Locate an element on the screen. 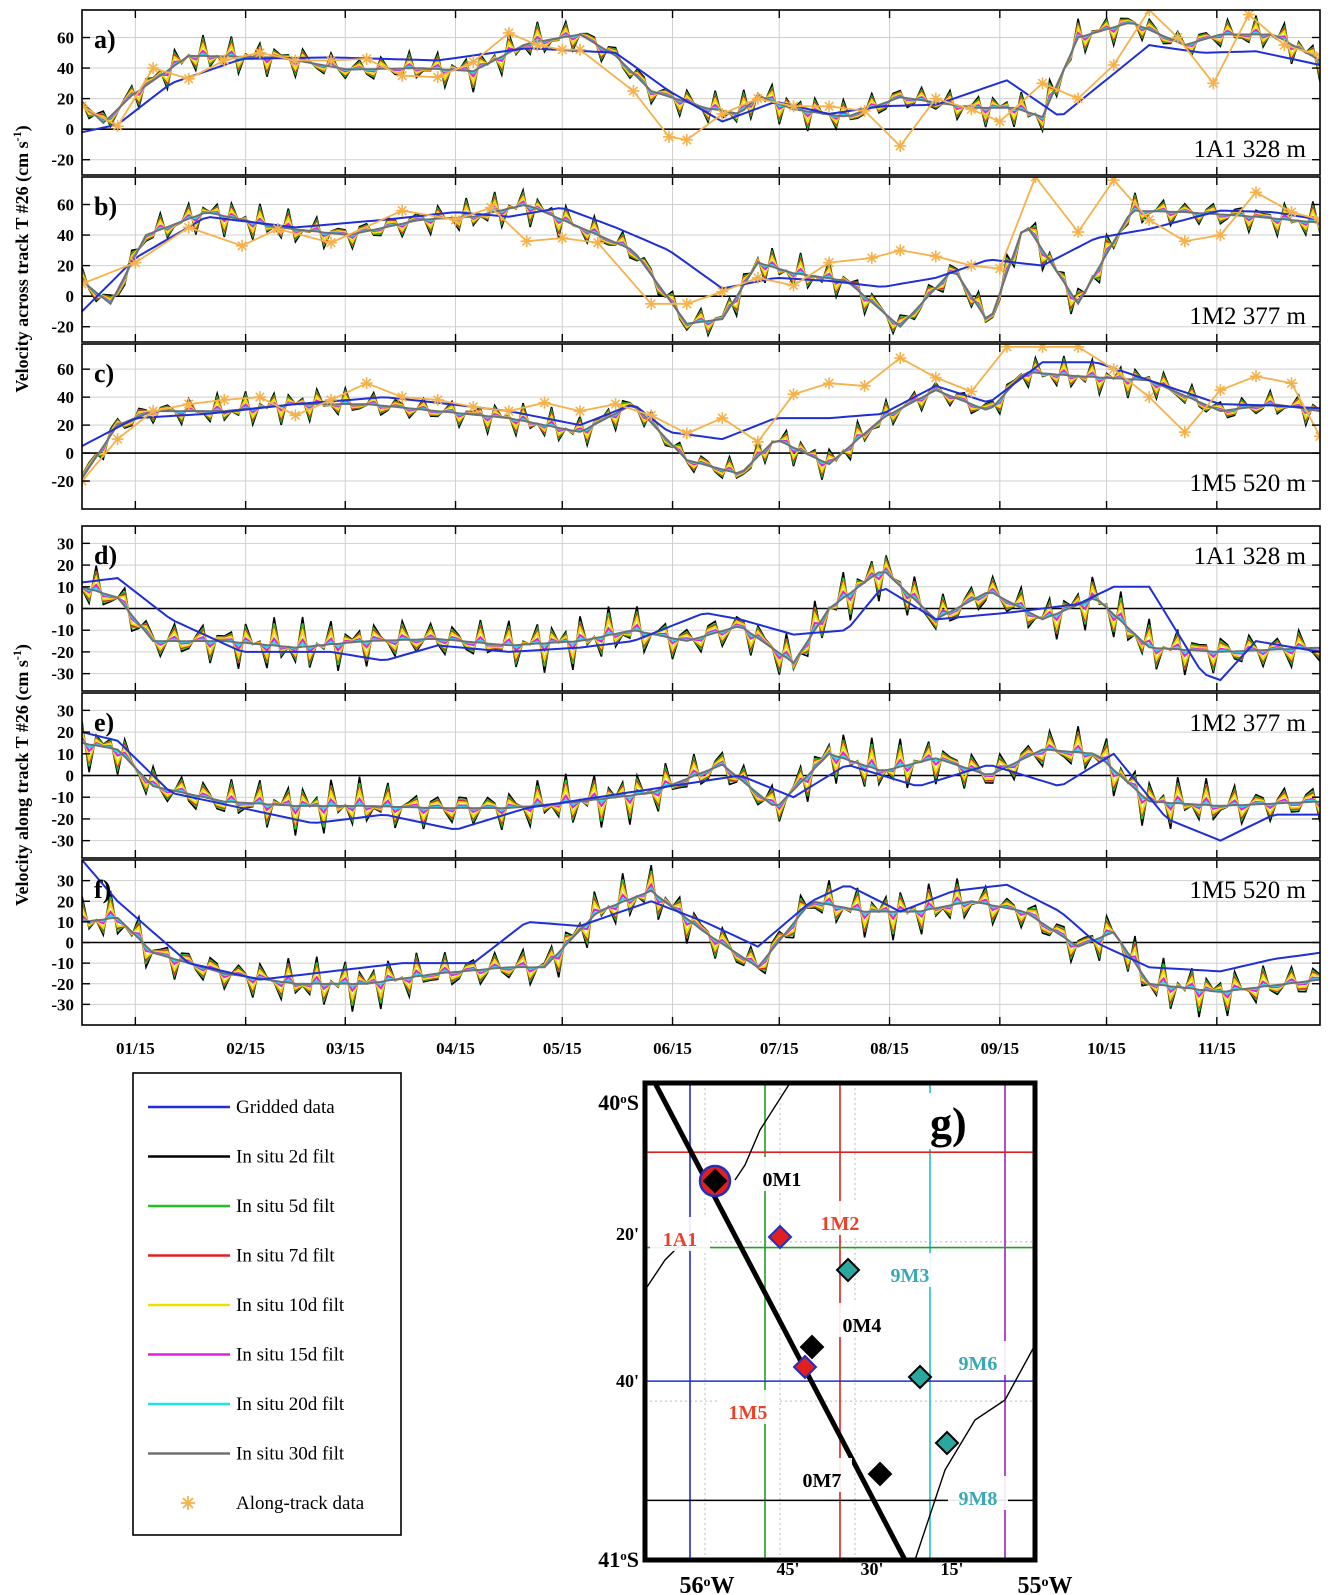 The height and width of the screenshot is (1595, 1344). legend-label: In situ 2d filt is located at coordinates (285, 1157).